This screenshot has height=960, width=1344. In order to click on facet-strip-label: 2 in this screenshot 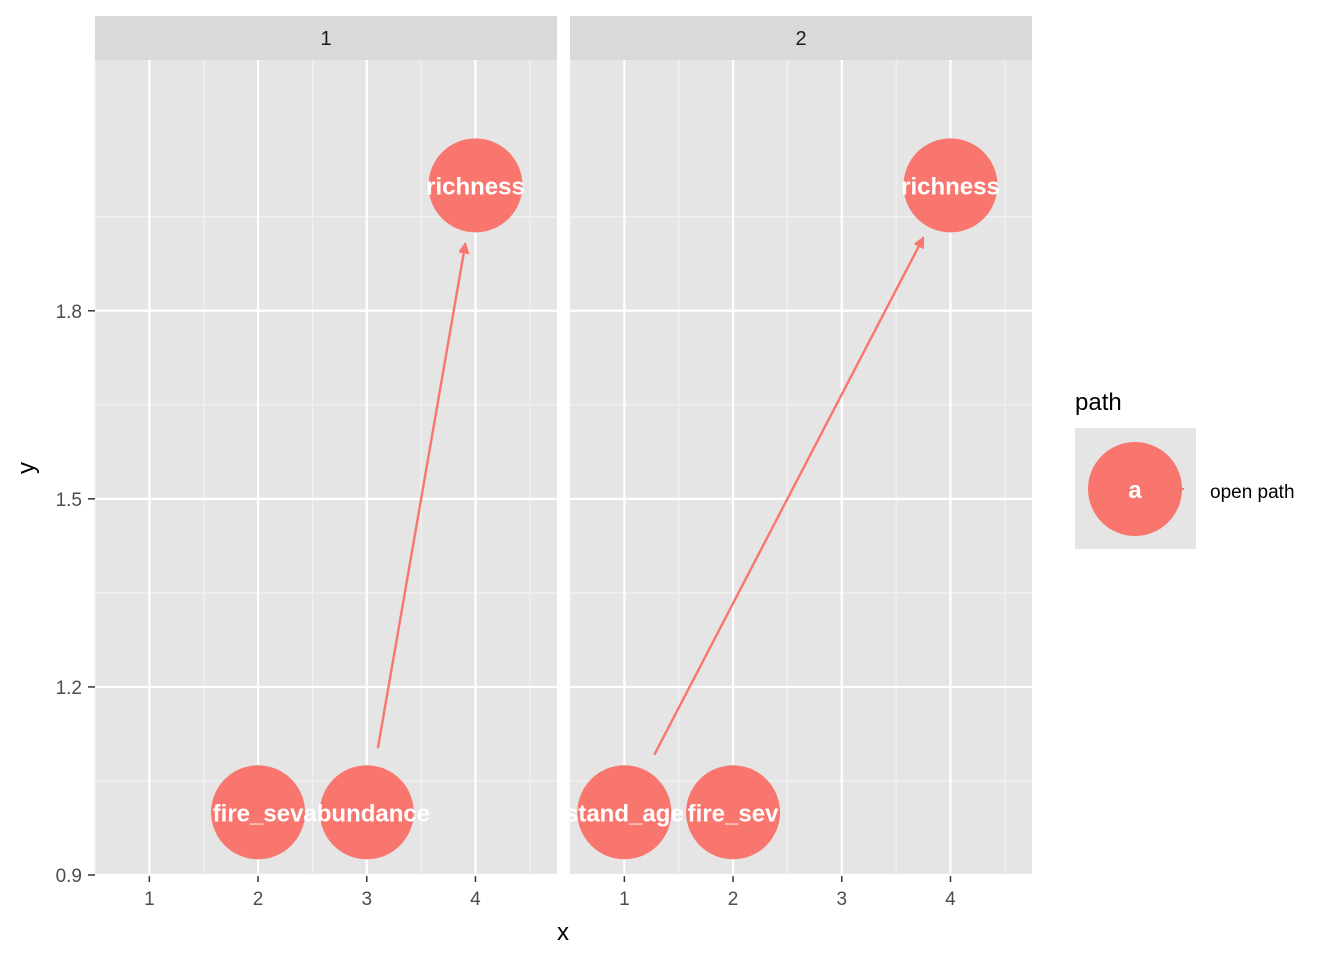, I will do `click(800, 39)`.